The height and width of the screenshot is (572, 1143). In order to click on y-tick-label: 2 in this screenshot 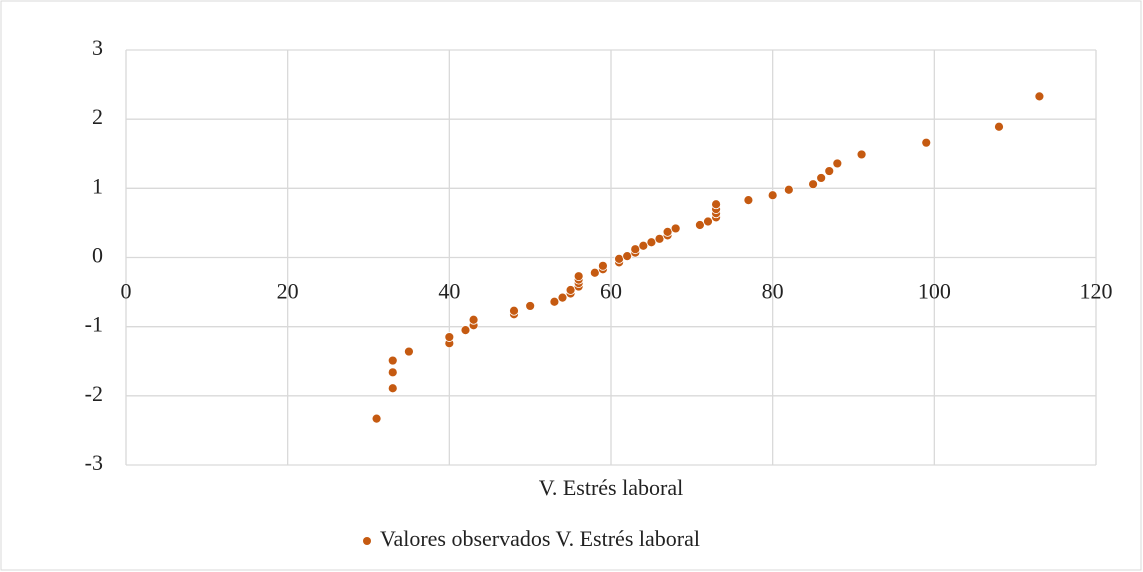, I will do `click(97, 116)`.